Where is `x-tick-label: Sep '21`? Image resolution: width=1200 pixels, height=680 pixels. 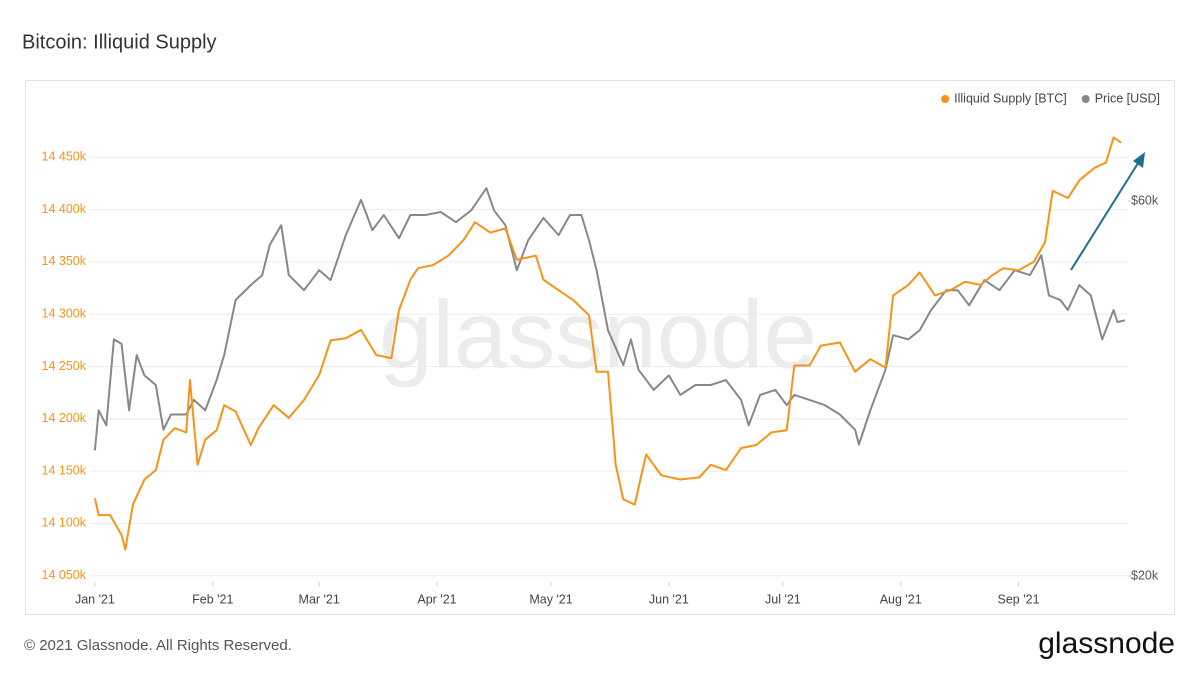
x-tick-label: Sep '21 is located at coordinates (1019, 599).